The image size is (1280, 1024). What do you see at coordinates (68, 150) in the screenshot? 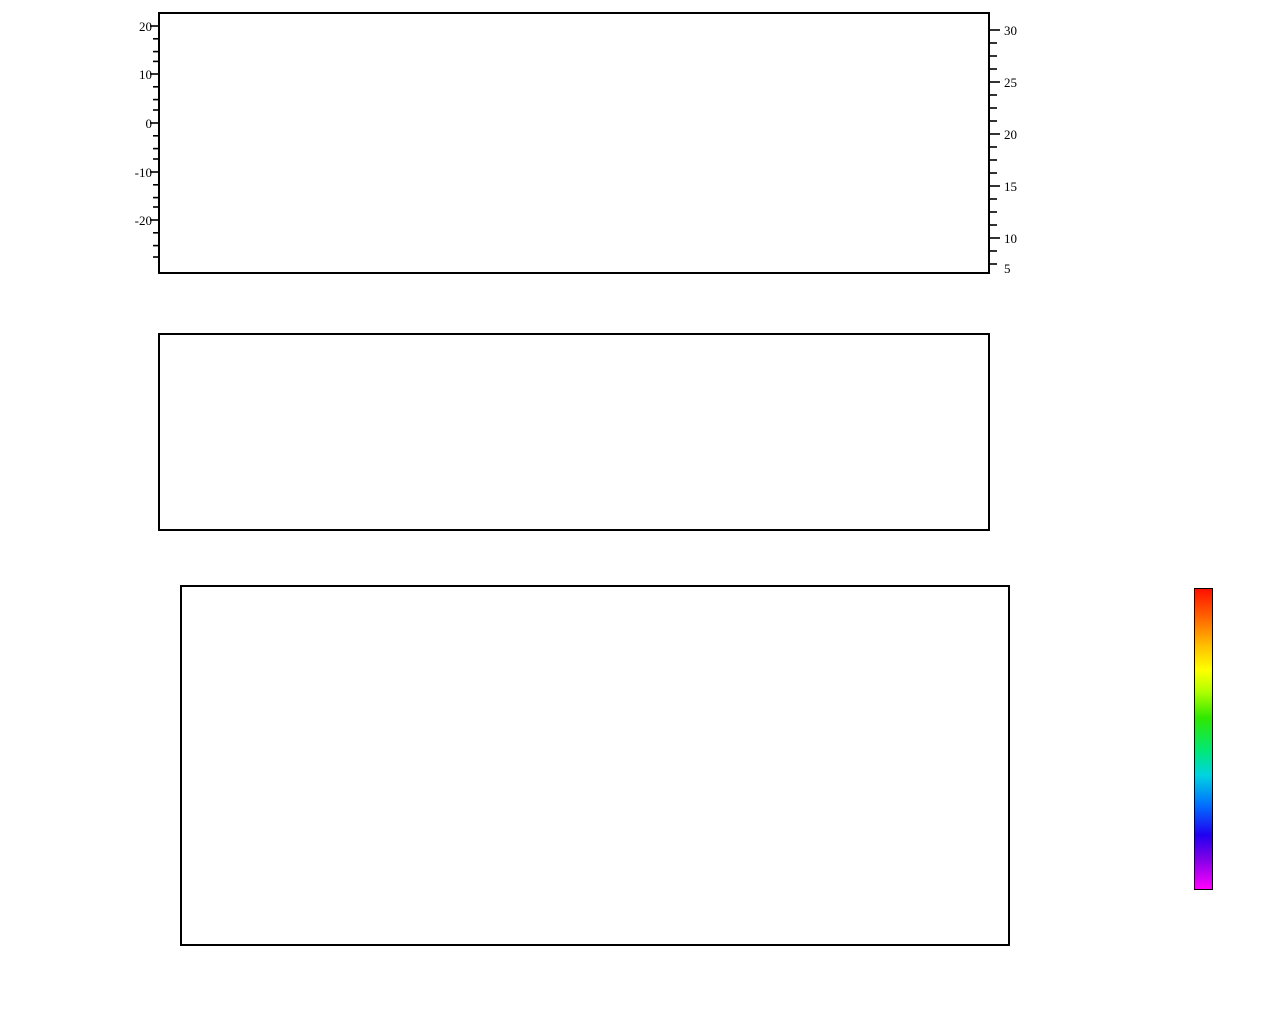
I see `magnetic-left-axis-label` at bounding box center [68, 150].